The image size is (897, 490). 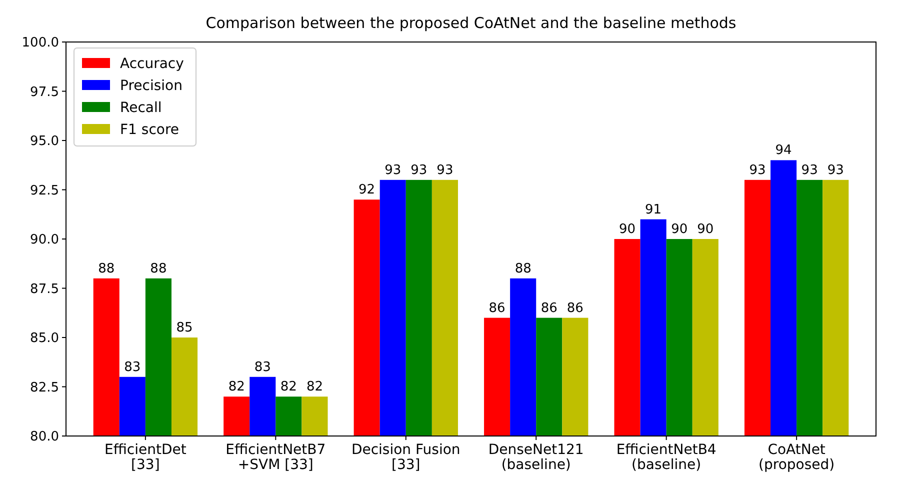 I want to click on x-tick-label: Decision Fusion [33], so click(x=405, y=457).